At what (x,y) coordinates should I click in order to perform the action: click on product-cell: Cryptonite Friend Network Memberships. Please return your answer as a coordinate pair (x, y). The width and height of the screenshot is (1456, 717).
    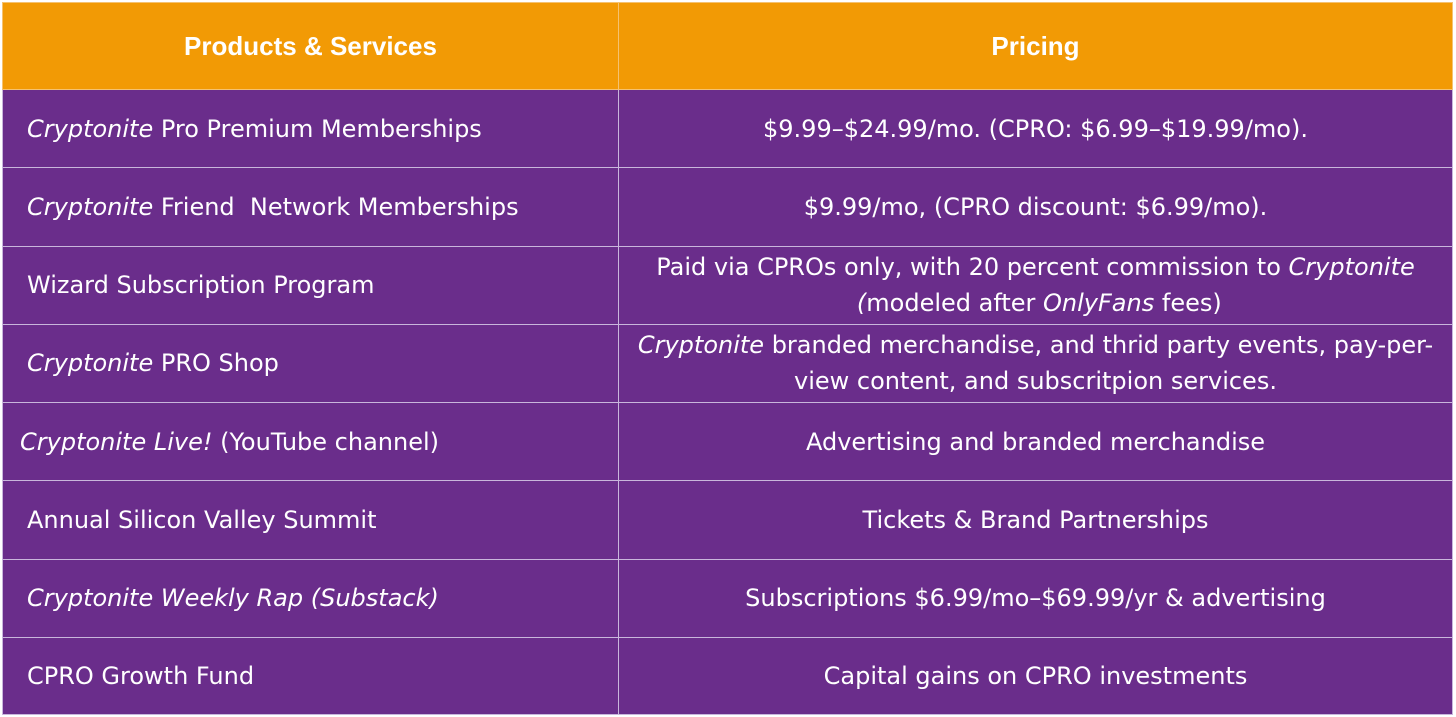
    Looking at the image, I should click on (310, 207).